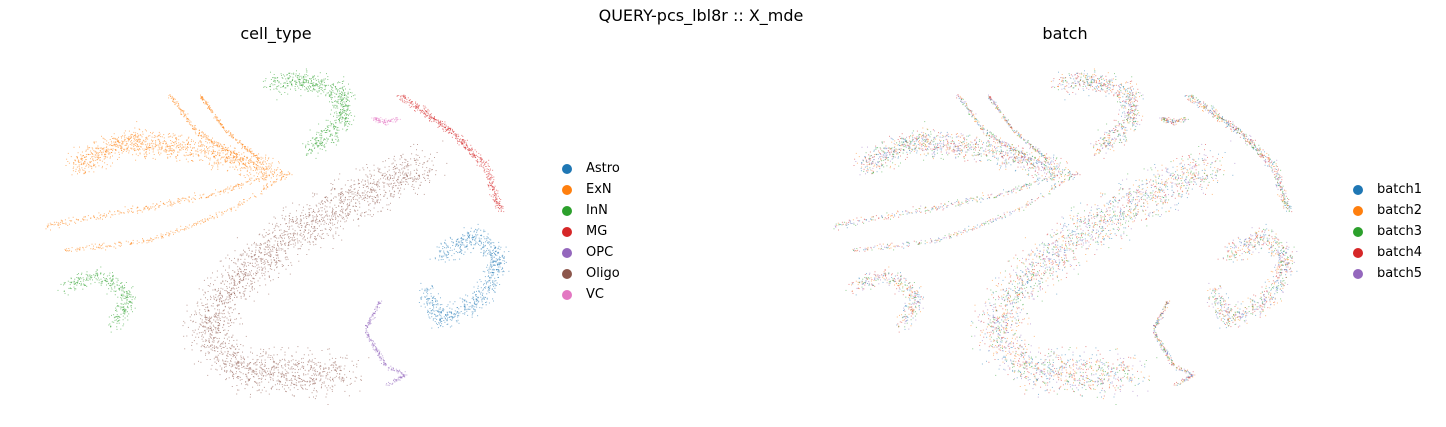  What do you see at coordinates (1065, 33) in the screenshot?
I see `right-panel-title: batch` at bounding box center [1065, 33].